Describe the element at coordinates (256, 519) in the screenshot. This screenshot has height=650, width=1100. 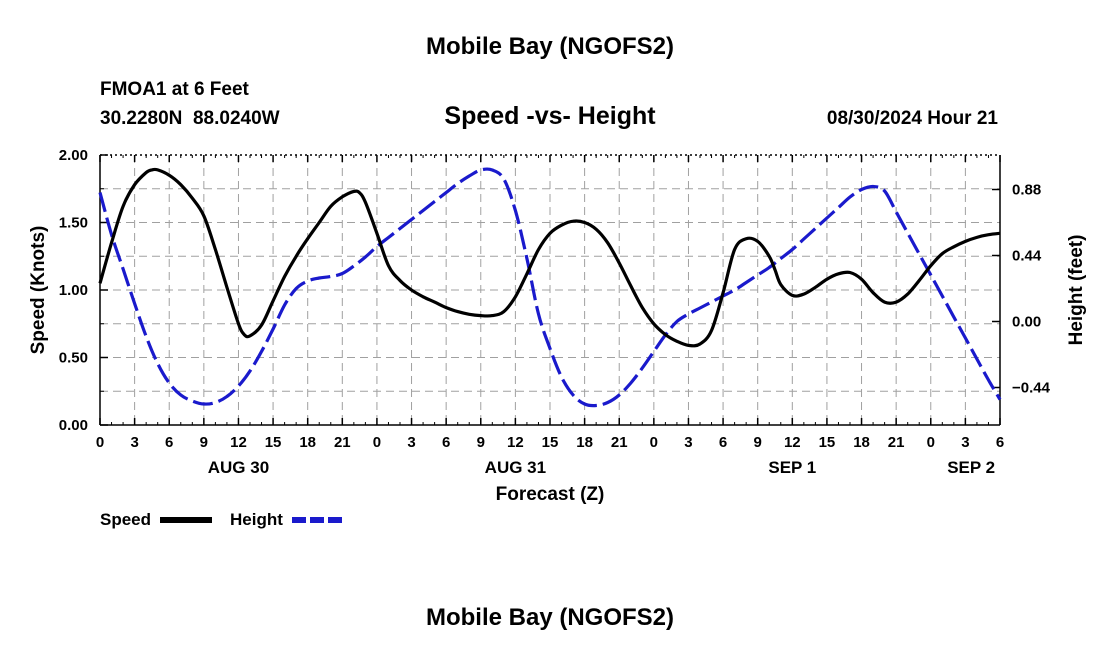
I see `legend-height-label: Height` at that location.